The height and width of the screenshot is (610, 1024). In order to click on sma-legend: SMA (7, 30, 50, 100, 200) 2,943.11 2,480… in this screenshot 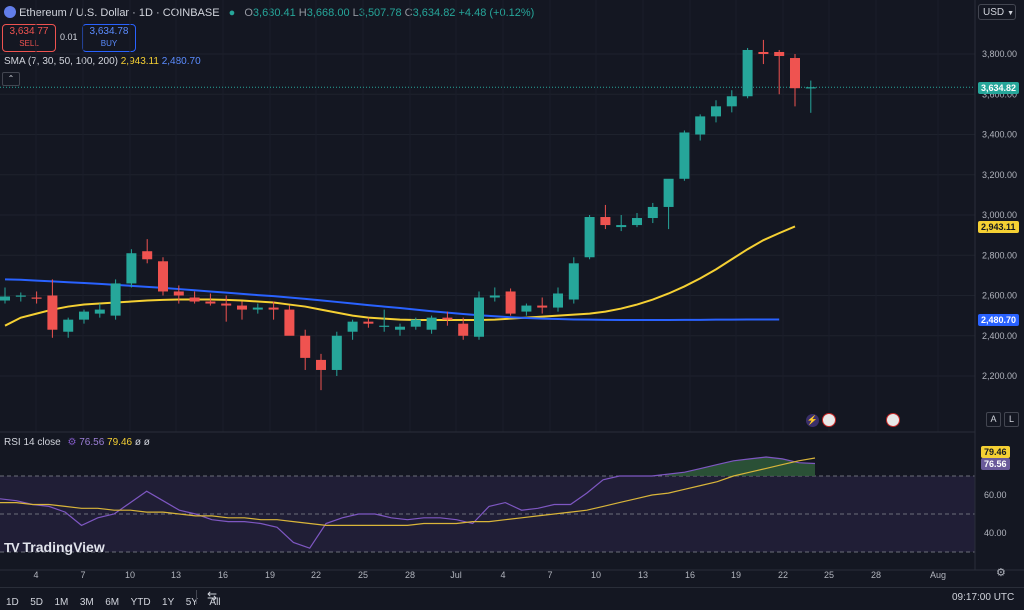, I will do `click(102, 61)`.